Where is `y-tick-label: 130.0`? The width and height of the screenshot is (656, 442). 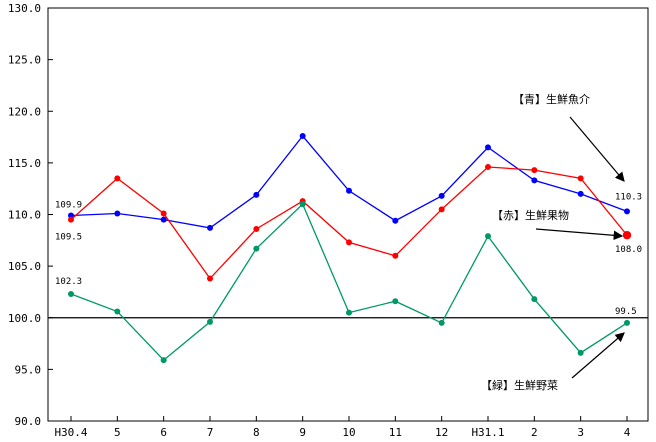
y-tick-label: 130.0 is located at coordinates (24, 8).